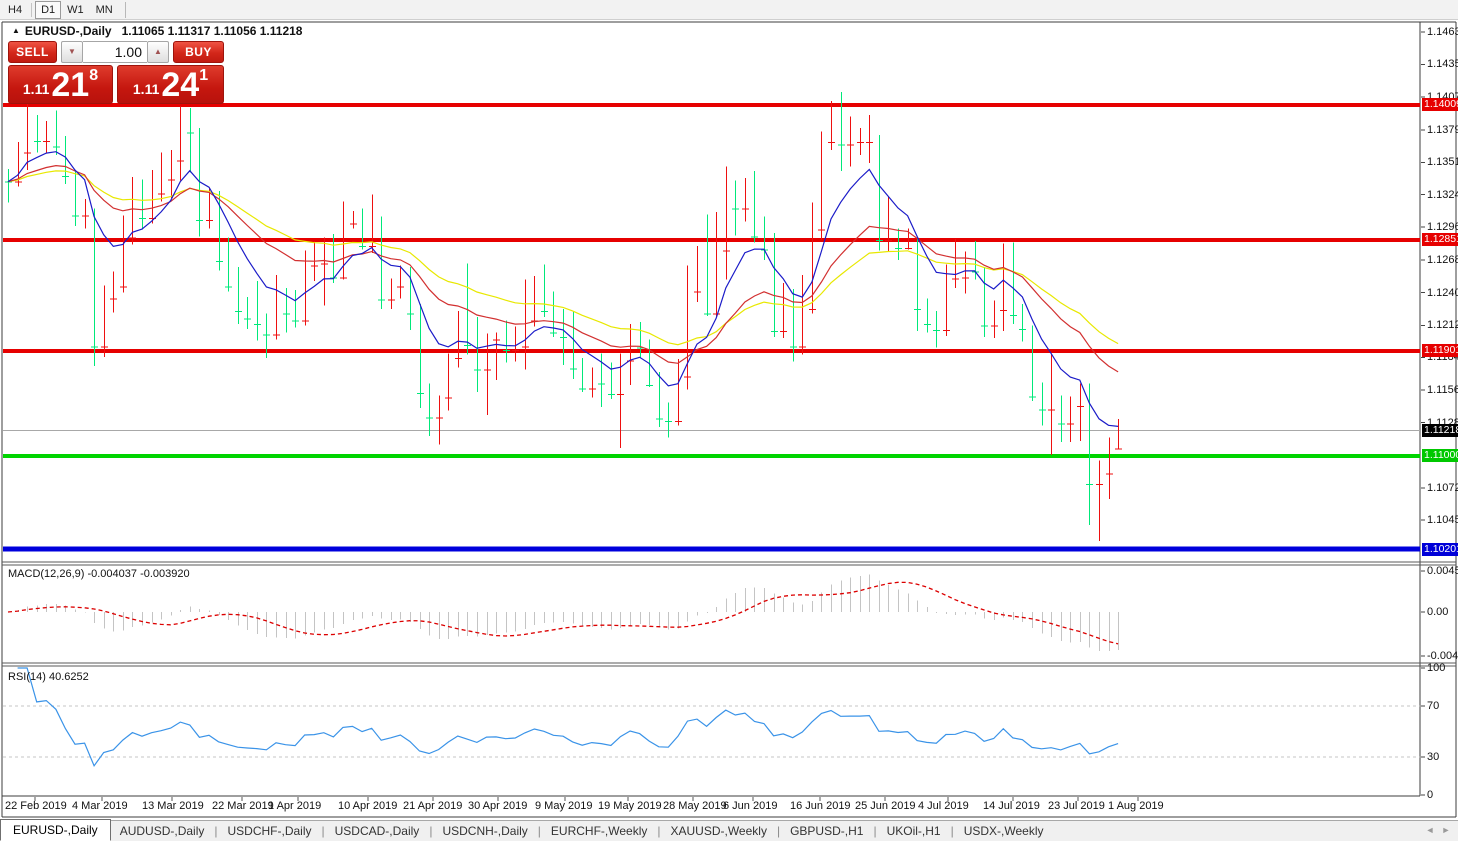 The height and width of the screenshot is (841, 1458). Describe the element at coordinates (1004, 831) in the screenshot. I see `chart-tab-usdx-weekly: USDX-,Weekly` at that location.